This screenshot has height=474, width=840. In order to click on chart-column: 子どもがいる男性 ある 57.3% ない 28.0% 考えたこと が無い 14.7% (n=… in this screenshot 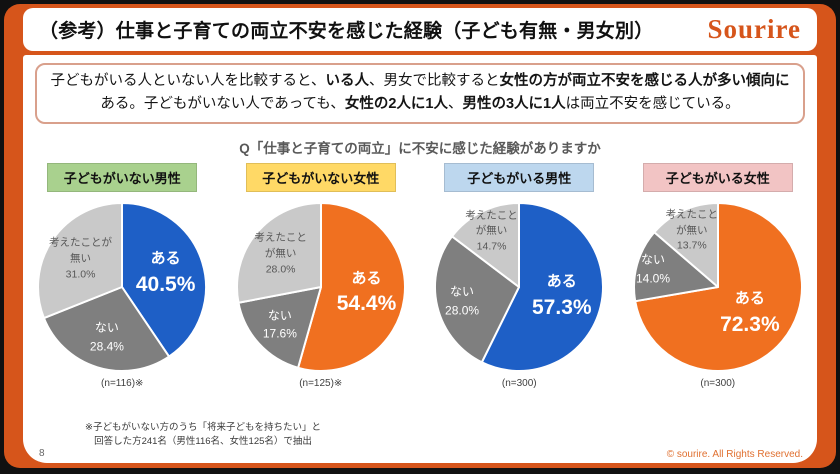, I will do `click(519, 276)`.